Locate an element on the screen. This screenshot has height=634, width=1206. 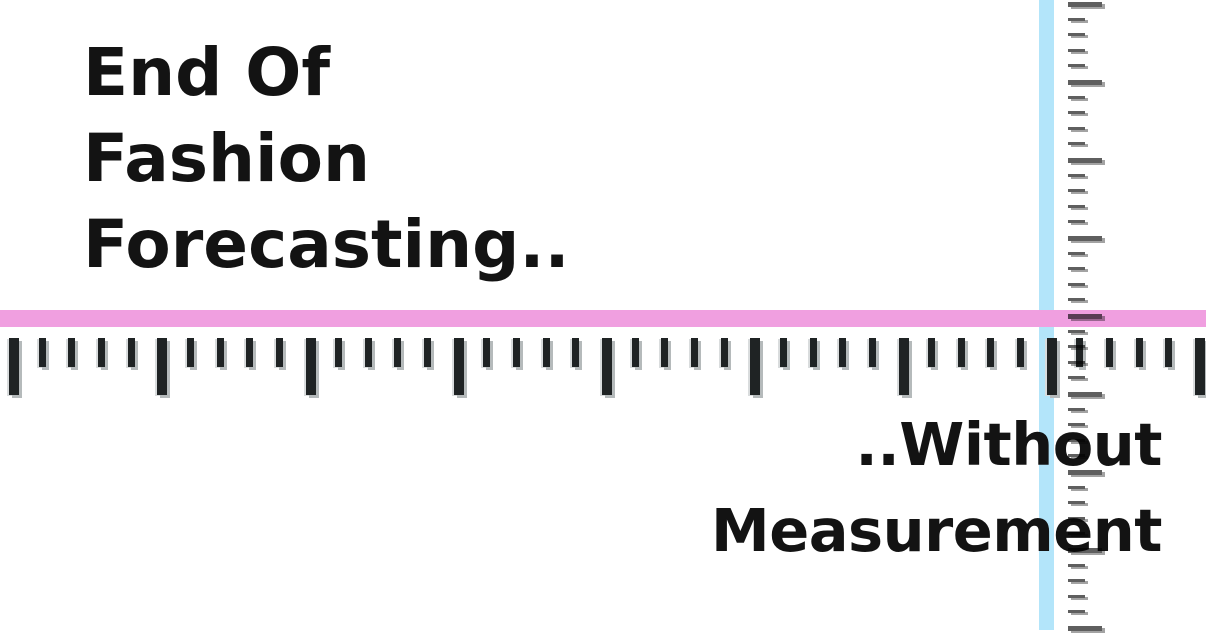
caption-line-1: ..Without is located at coordinates (1008, 444).